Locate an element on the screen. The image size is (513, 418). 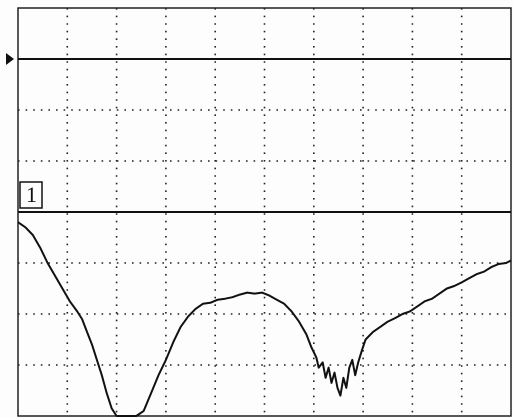
channel-marker-box is located at coordinates (31, 195).